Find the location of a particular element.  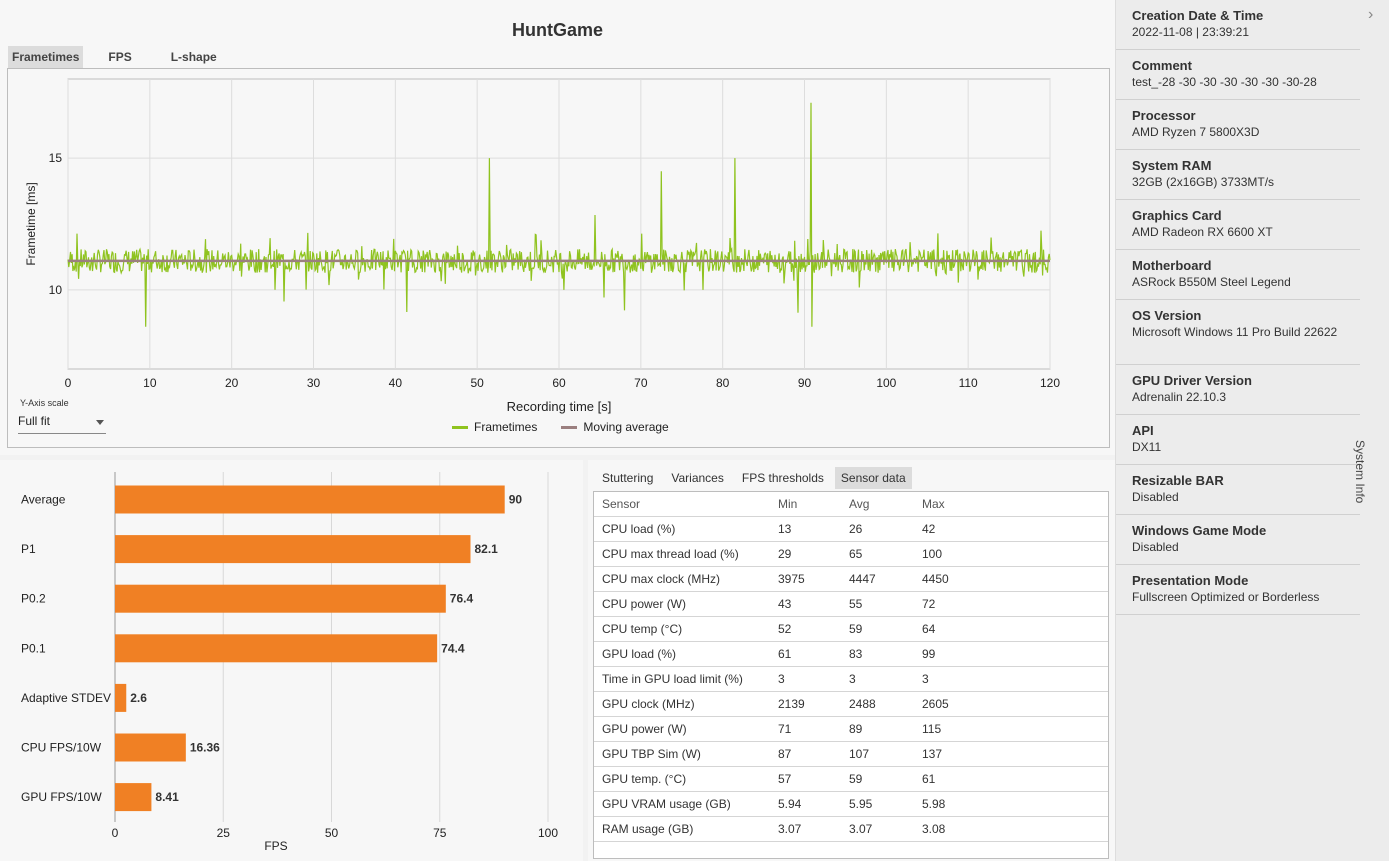

table-row: CPU power (W) 43 55 72 is located at coordinates (851, 604).